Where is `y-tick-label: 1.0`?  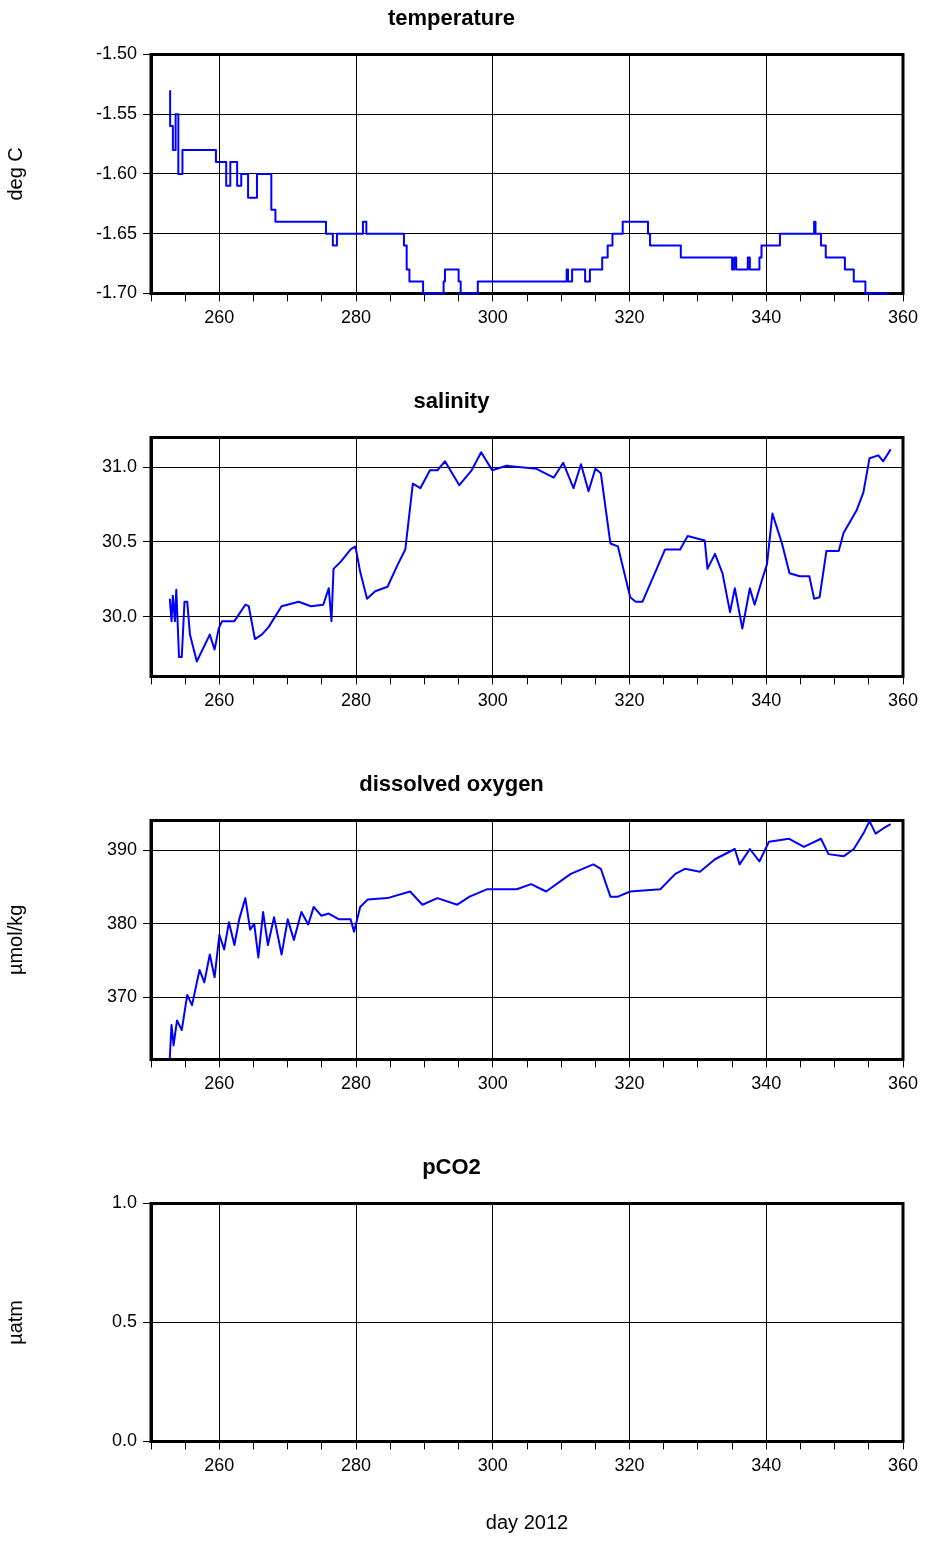 y-tick-label: 1.0 is located at coordinates (124, 1202).